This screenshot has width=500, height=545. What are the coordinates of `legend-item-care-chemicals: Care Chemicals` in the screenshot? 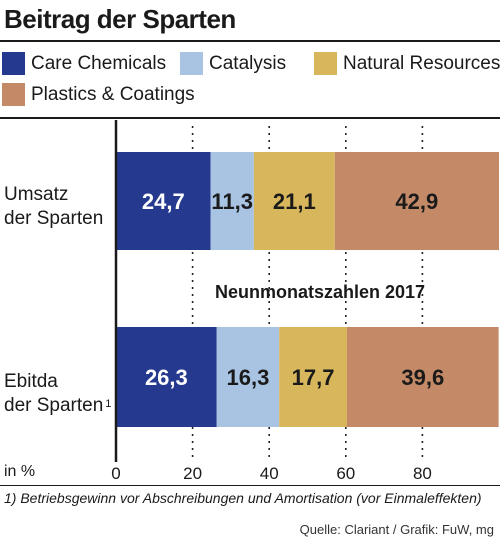 It's located at (84, 63).